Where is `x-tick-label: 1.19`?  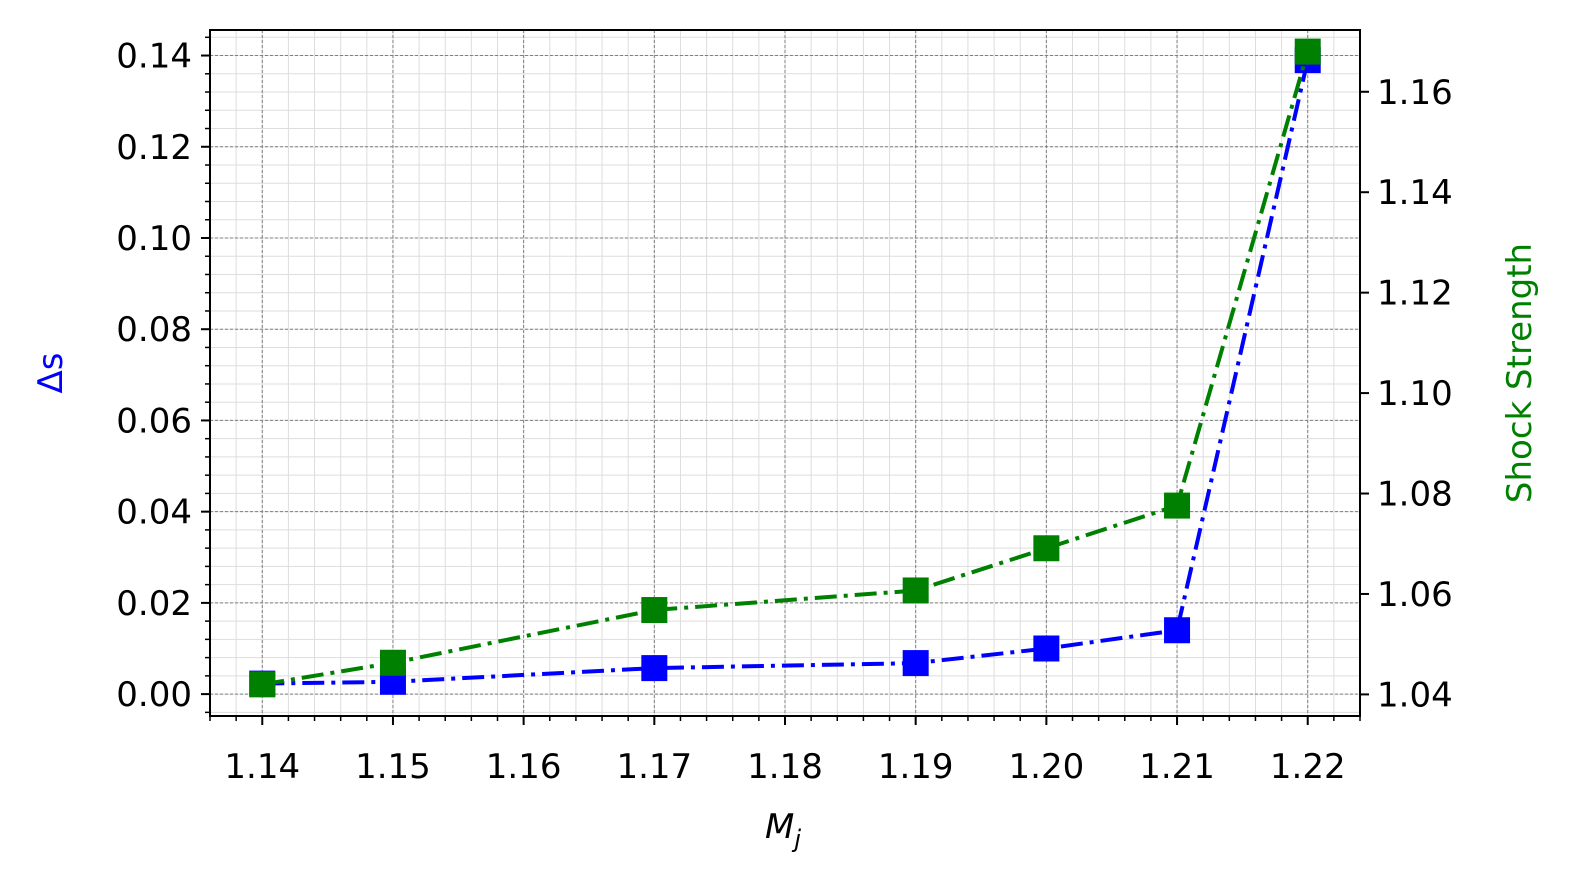 x-tick-label: 1.19 is located at coordinates (916, 767).